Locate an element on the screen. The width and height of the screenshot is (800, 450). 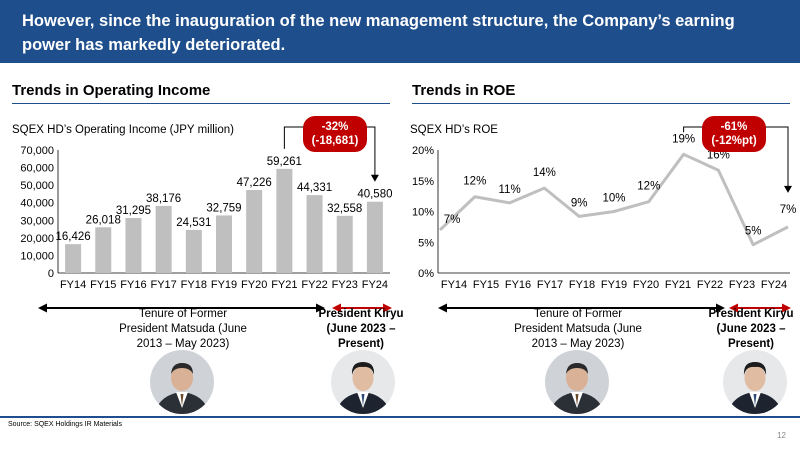
bar-value-label: 16,426 is located at coordinates (72, 237).